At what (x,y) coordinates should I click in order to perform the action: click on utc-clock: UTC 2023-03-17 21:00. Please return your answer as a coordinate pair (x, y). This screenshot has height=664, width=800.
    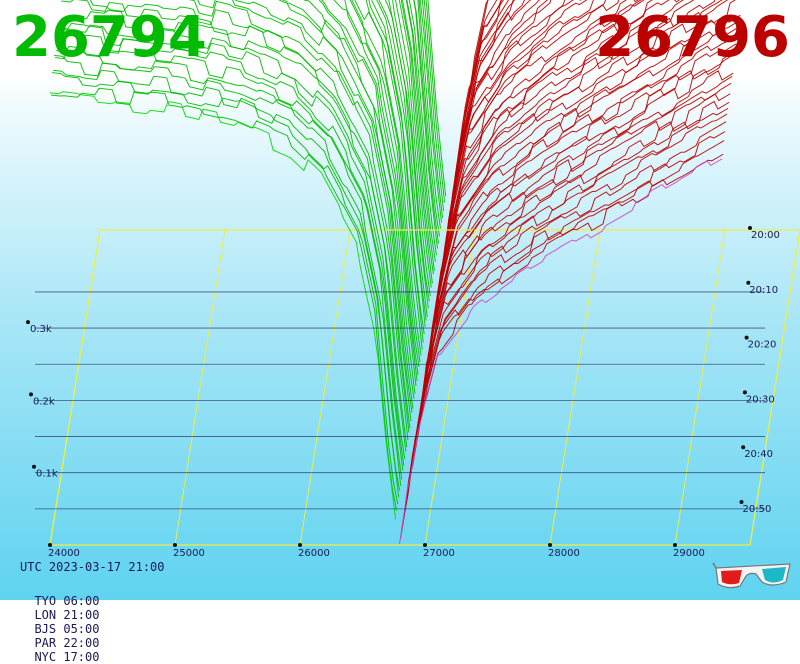
    Looking at the image, I should click on (92, 567).